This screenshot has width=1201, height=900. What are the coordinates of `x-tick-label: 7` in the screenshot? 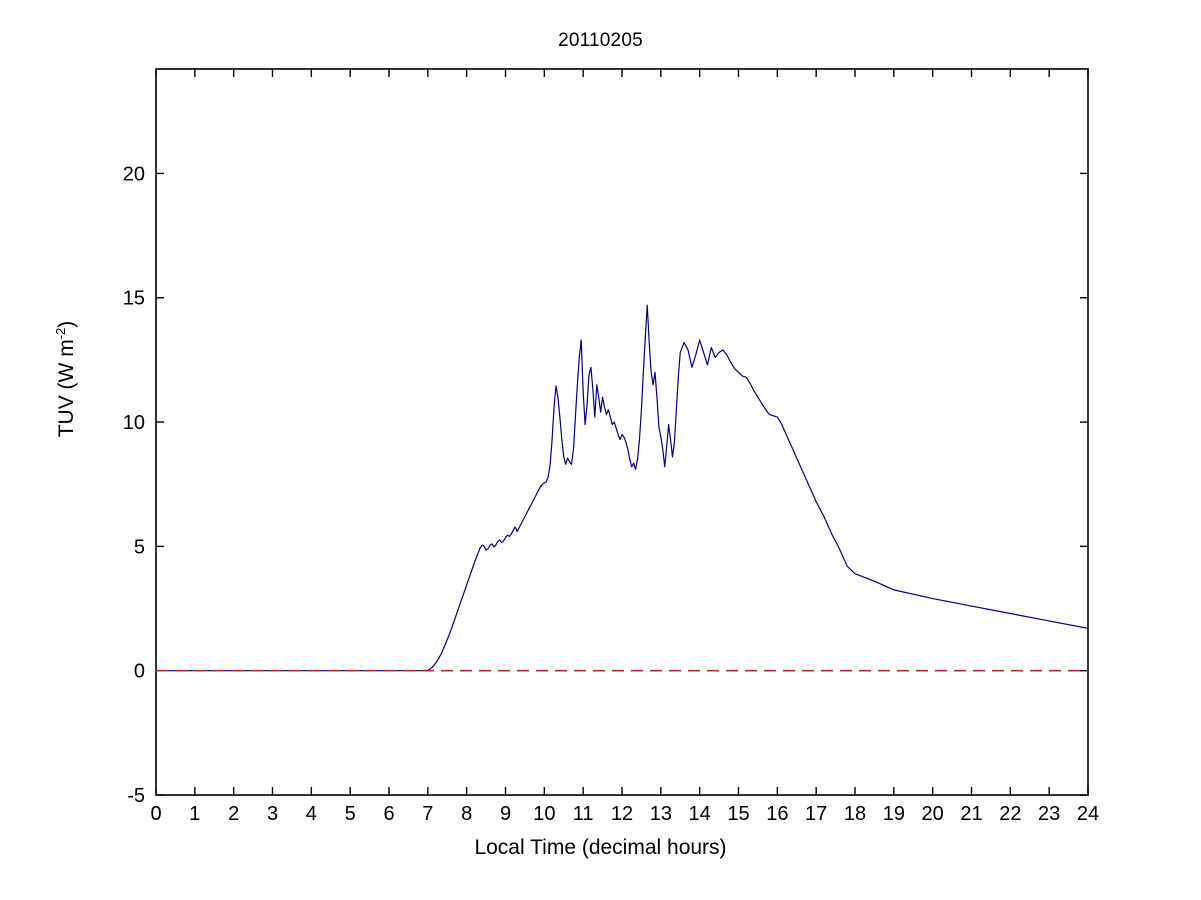 It's located at (427, 814).